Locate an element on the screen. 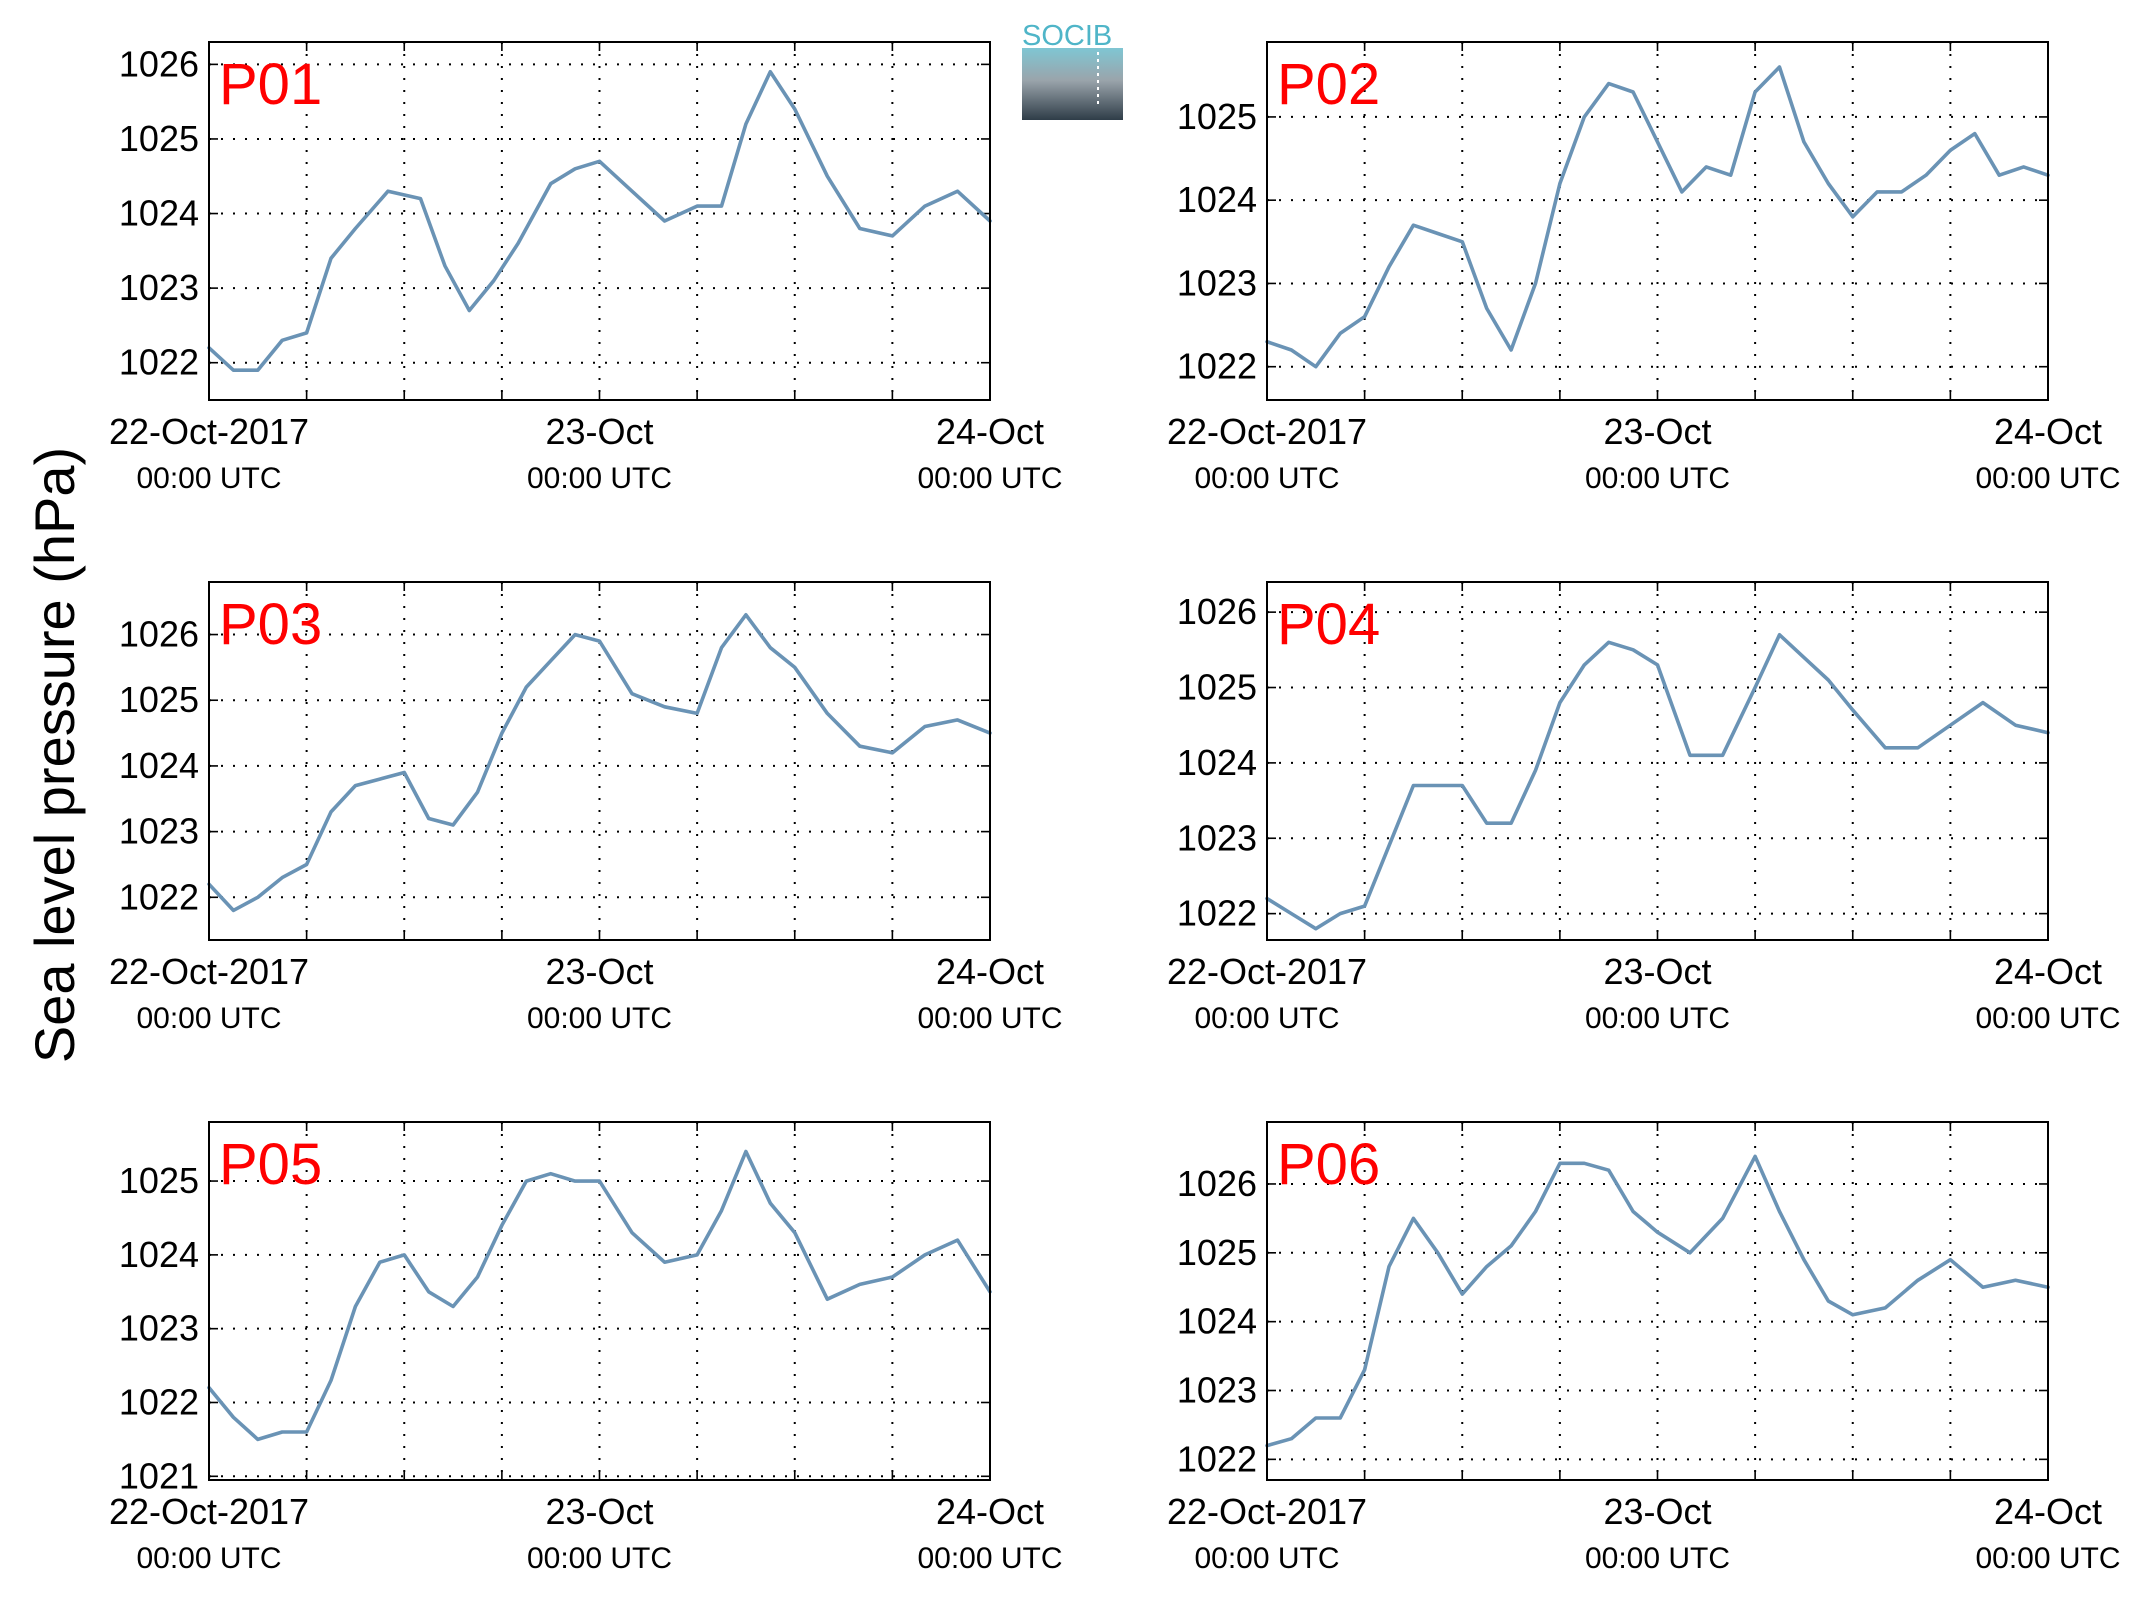 The image size is (2138, 1608). panel-title: P03 is located at coordinates (270, 624).